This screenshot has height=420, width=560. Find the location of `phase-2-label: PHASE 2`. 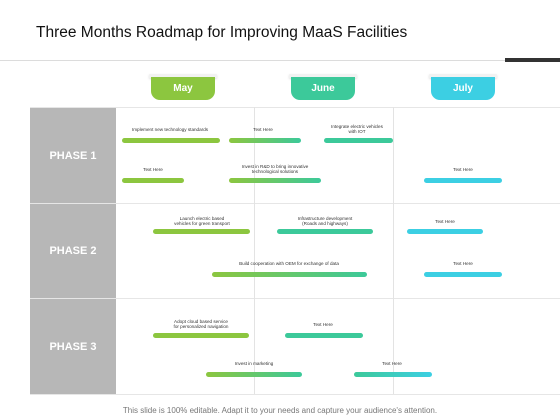

phase-2-label: PHASE 2 is located at coordinates (73, 251).